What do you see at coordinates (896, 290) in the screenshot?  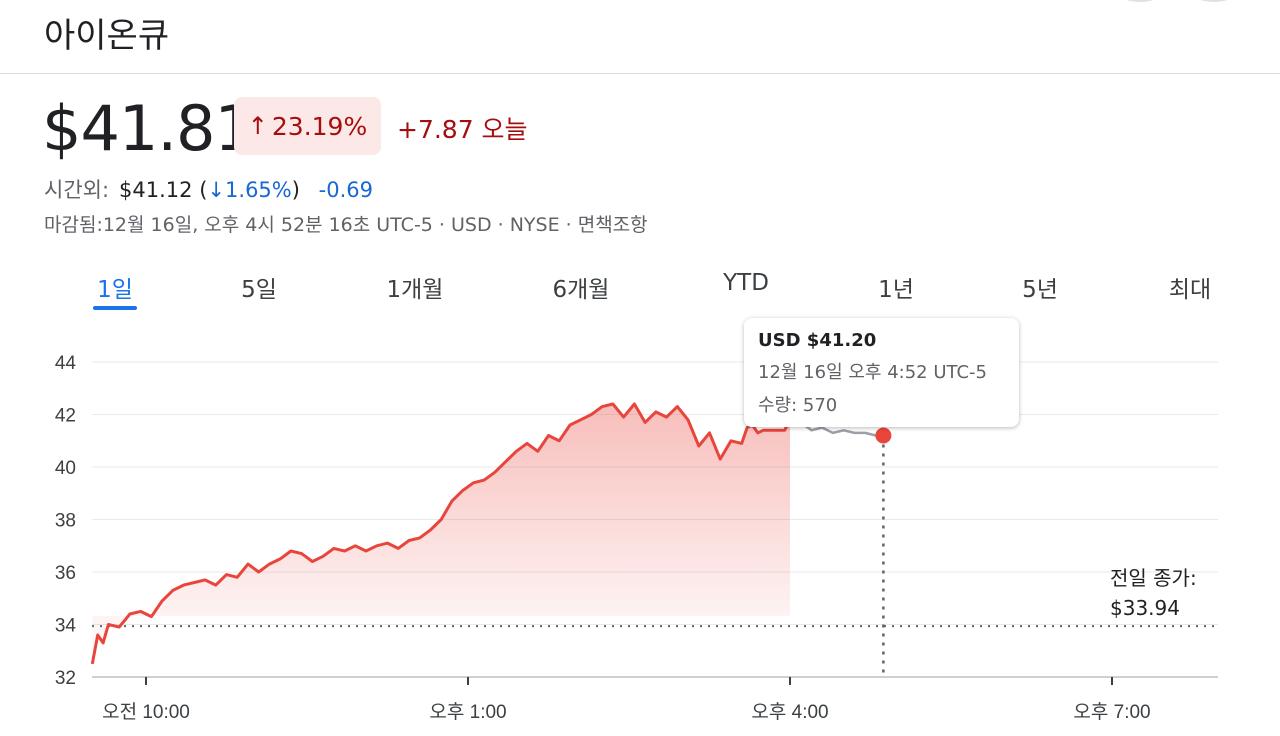 I see `tab-1y: 1년` at bounding box center [896, 290].